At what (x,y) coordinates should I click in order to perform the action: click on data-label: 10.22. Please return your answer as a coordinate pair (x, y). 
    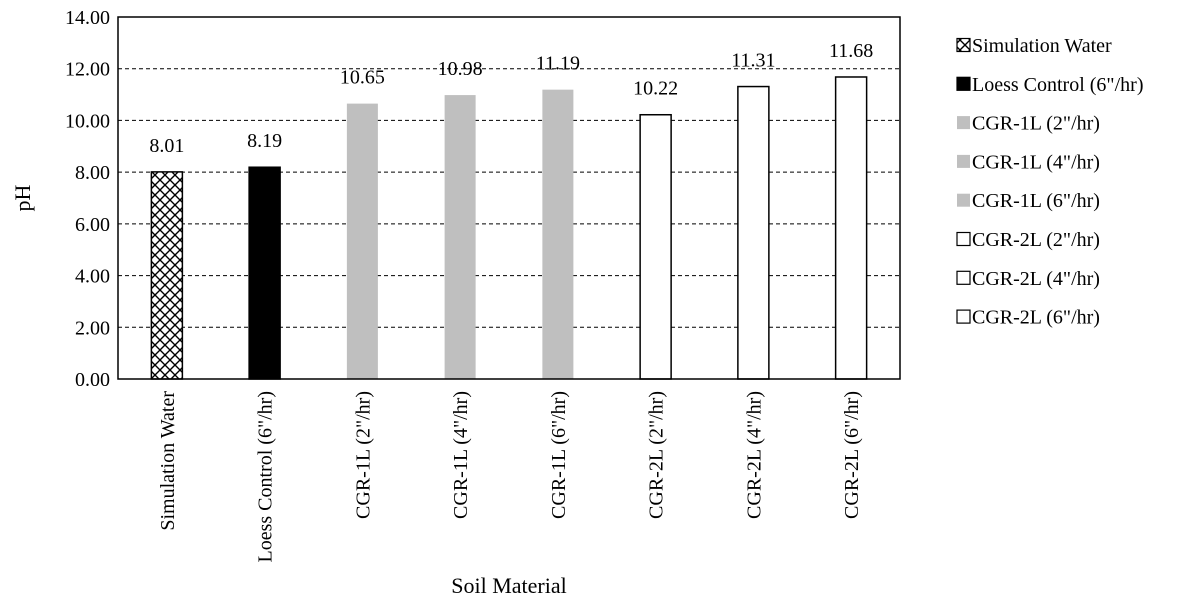
    Looking at the image, I should click on (655, 89).